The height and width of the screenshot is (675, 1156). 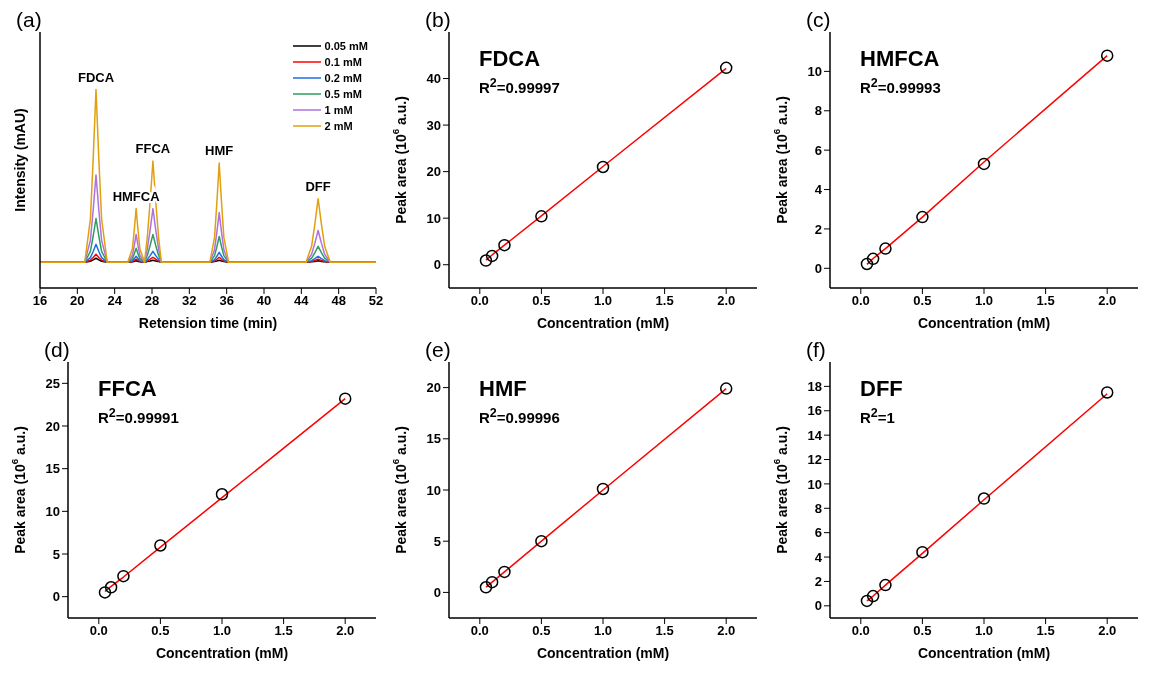 I want to click on x-tick-label: 52, so click(x=376, y=301).